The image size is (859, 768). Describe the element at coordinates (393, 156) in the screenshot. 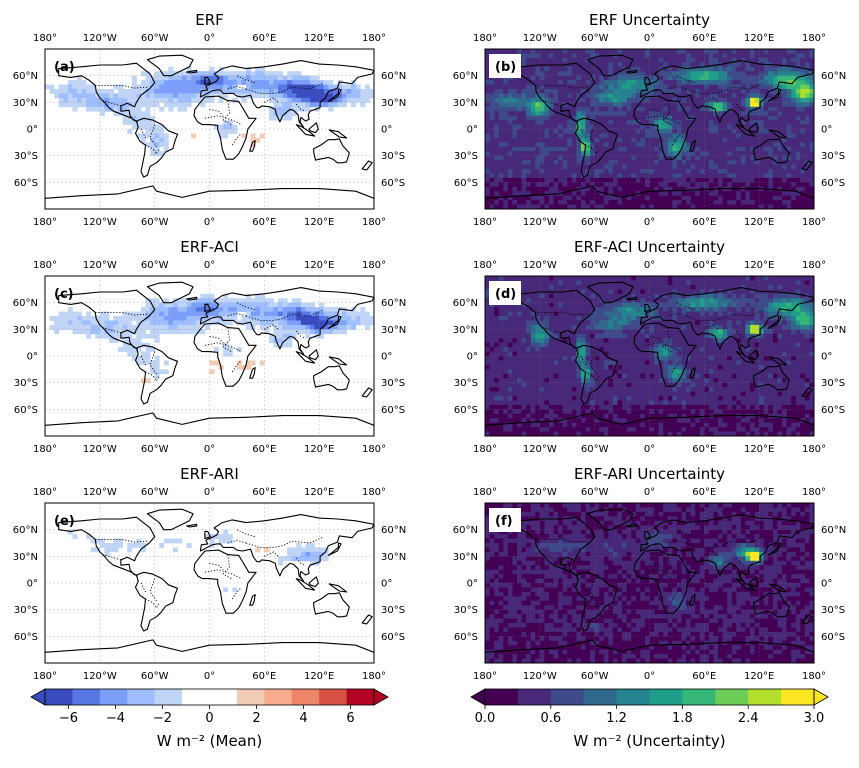

I see `lat-tick-right: 30°S` at that location.